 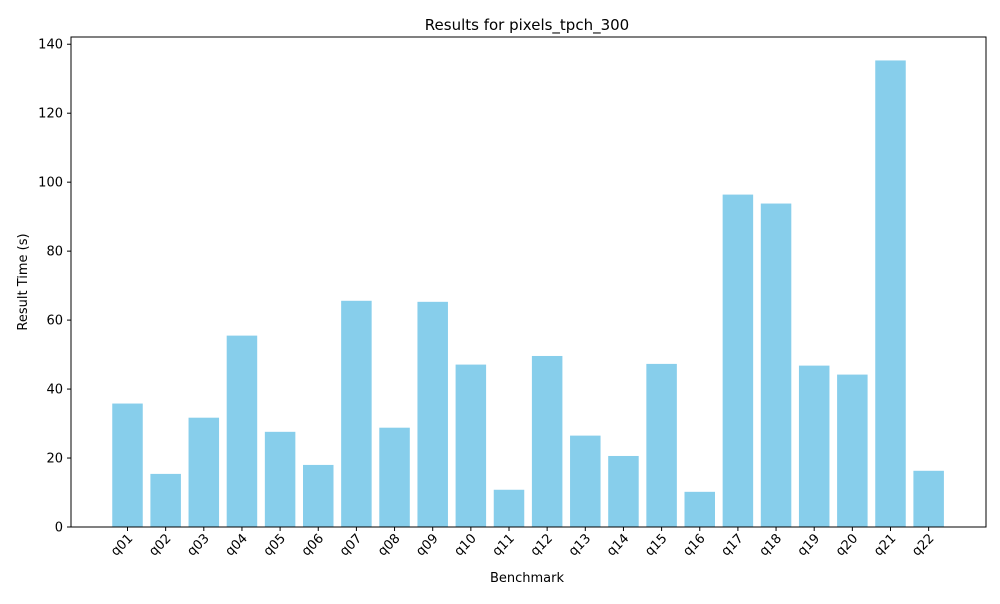 What do you see at coordinates (504, 545) in the screenshot?
I see `x-tick-label-q11: q11` at bounding box center [504, 545].